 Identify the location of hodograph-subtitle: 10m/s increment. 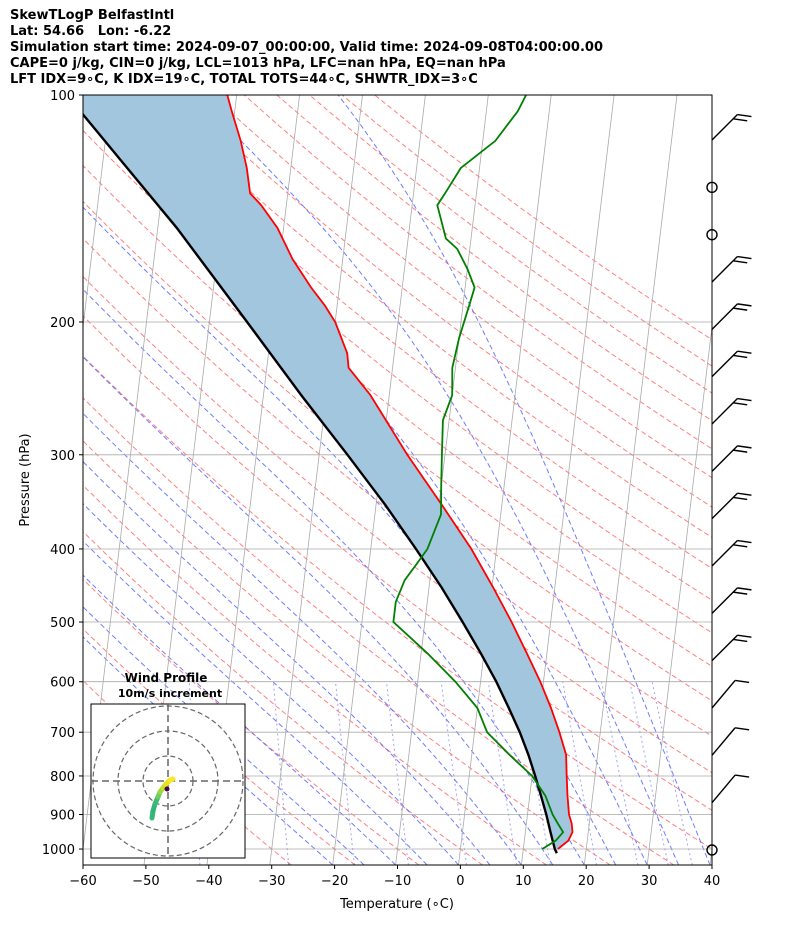
(170, 693).